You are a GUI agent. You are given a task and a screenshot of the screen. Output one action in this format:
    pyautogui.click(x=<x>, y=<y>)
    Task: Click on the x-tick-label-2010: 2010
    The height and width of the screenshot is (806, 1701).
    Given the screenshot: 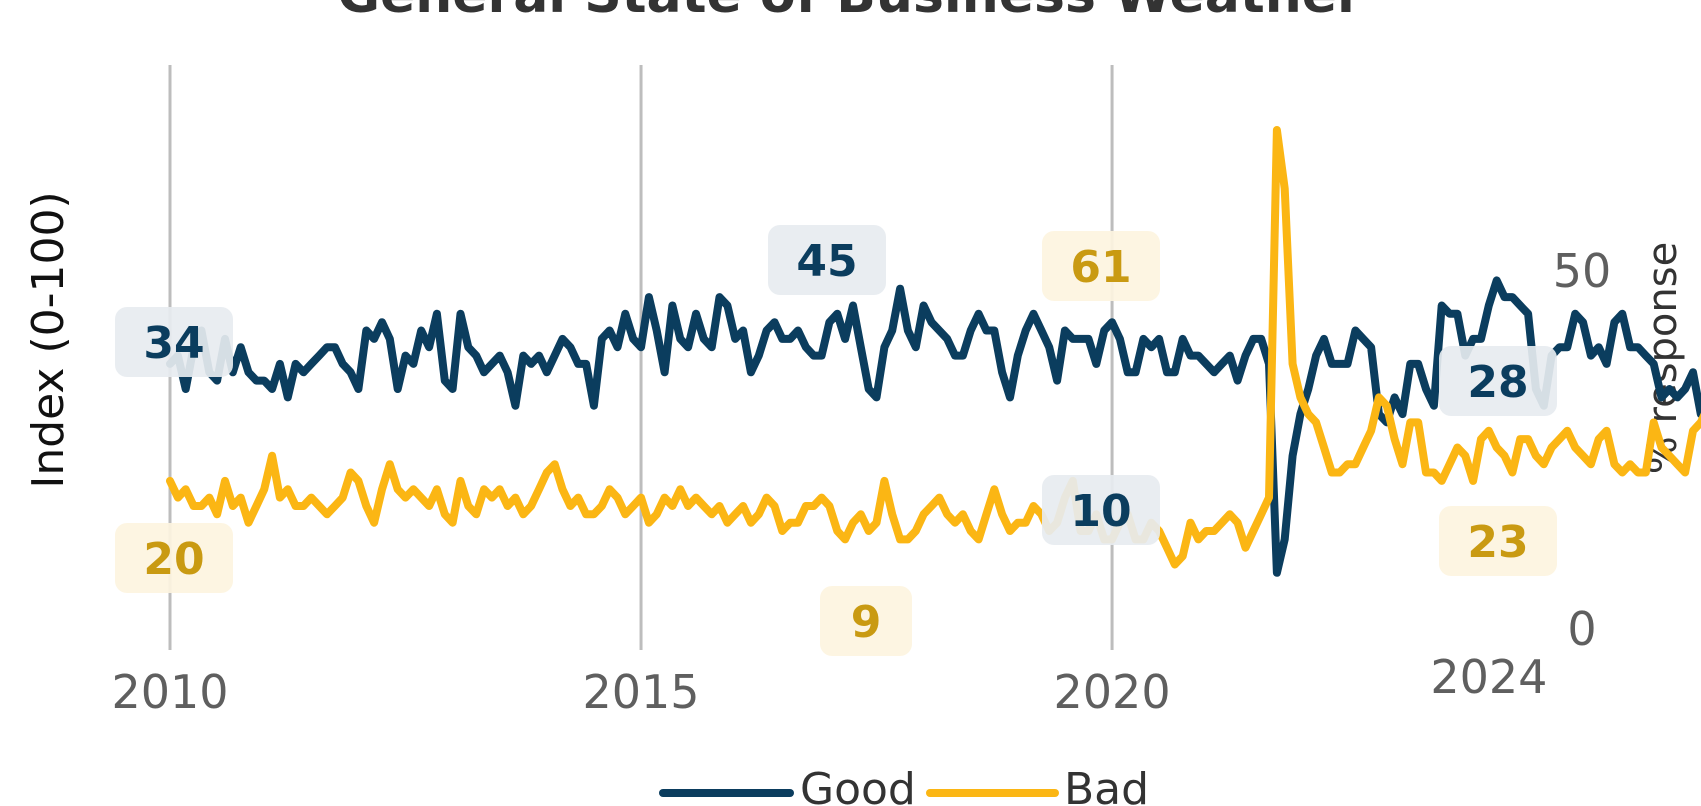 What is the action you would take?
    pyautogui.click(x=169, y=692)
    